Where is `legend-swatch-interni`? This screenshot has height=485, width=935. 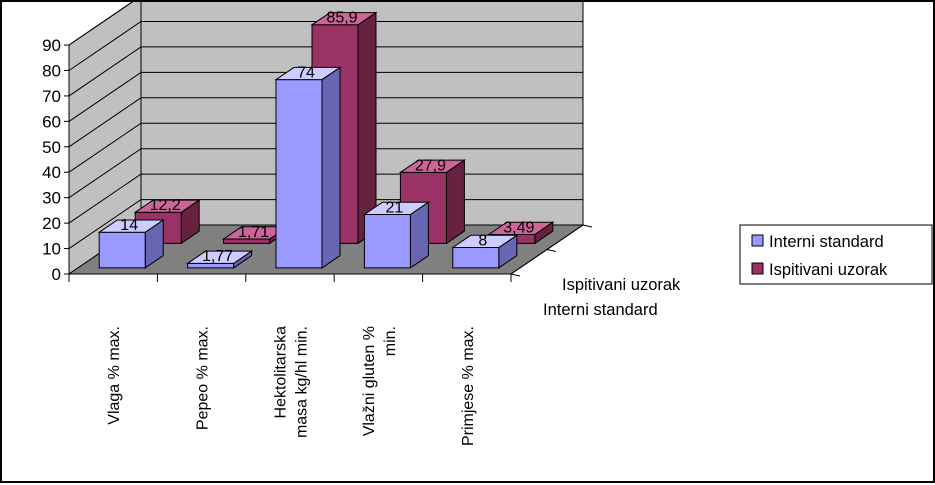 legend-swatch-interni is located at coordinates (757, 240).